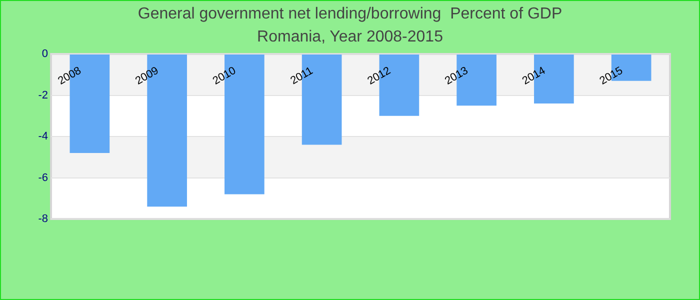 Image resolution: width=700 pixels, height=300 pixels. What do you see at coordinates (70, 76) in the screenshot?
I see `x-tick-label: 2008` at bounding box center [70, 76].